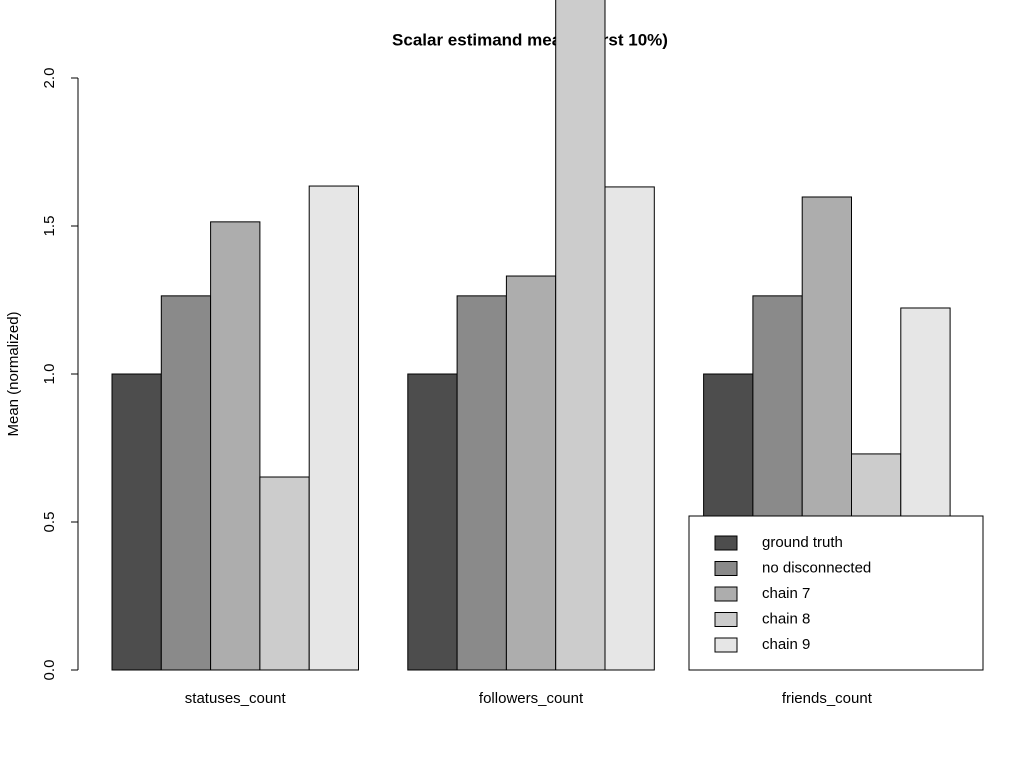 The image size is (1024, 768). What do you see at coordinates (49, 522) in the screenshot?
I see `y-tick-label: 0.5` at bounding box center [49, 522].